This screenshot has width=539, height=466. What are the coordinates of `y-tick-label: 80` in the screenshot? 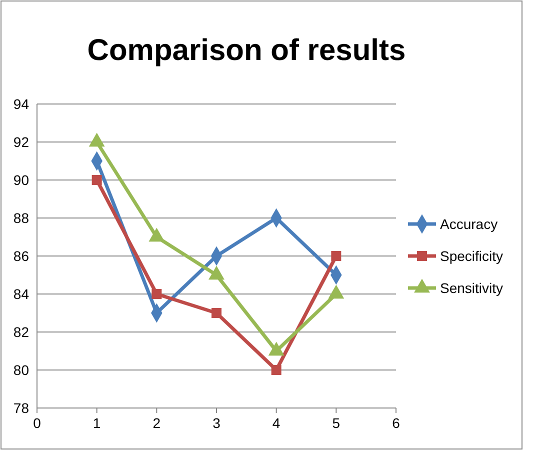 It's located at (21, 370).